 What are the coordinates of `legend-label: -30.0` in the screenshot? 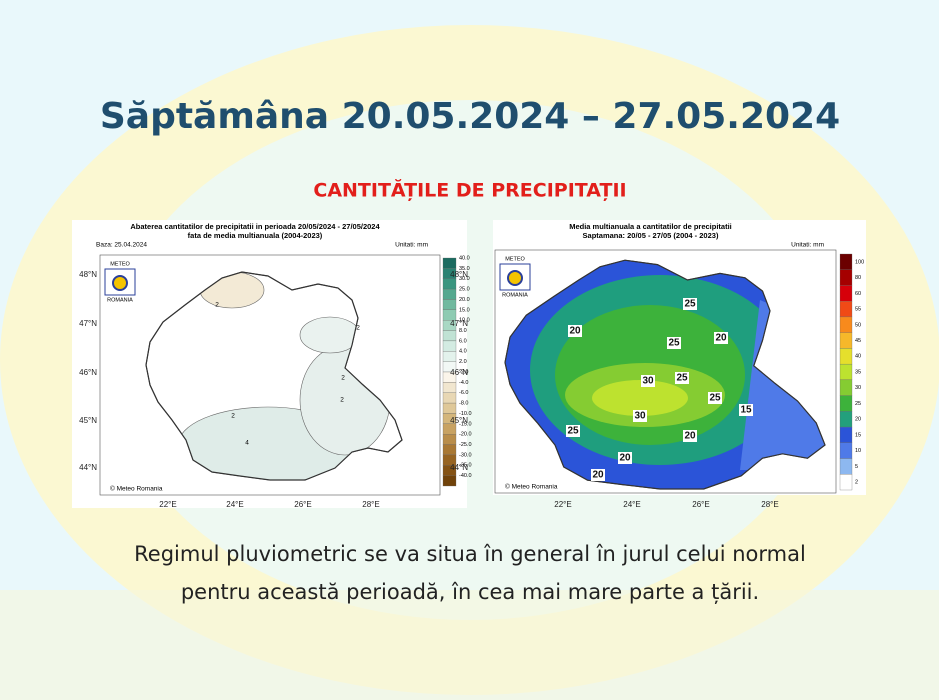 It's located at (465, 455).